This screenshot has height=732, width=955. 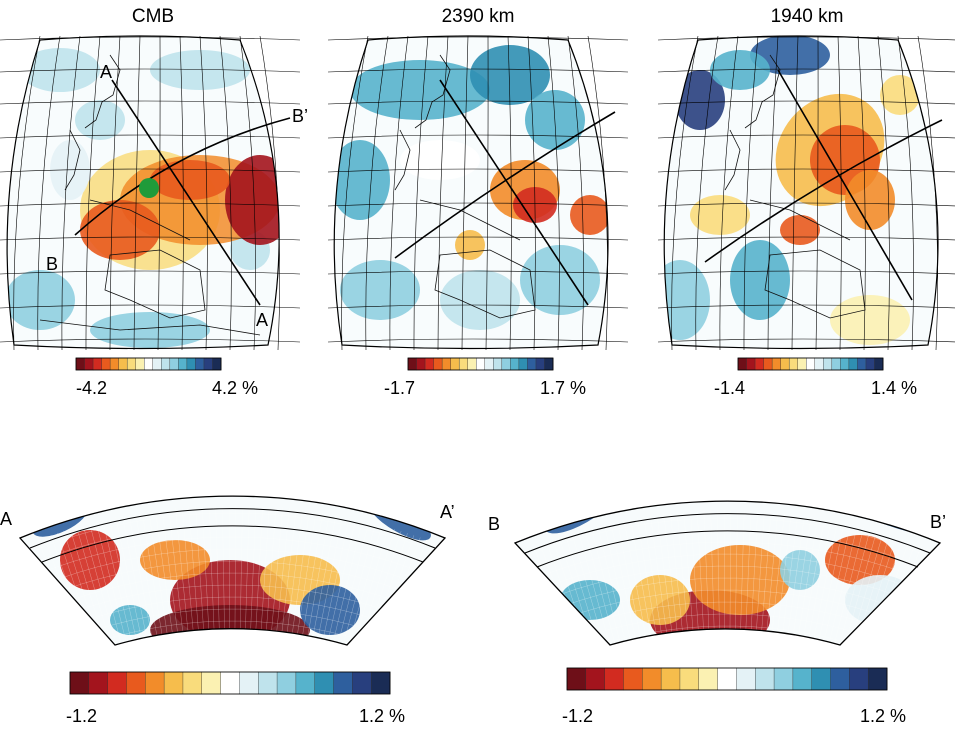 What do you see at coordinates (262, 320) in the screenshot?
I see `profile-label-a-end: A` at bounding box center [262, 320].